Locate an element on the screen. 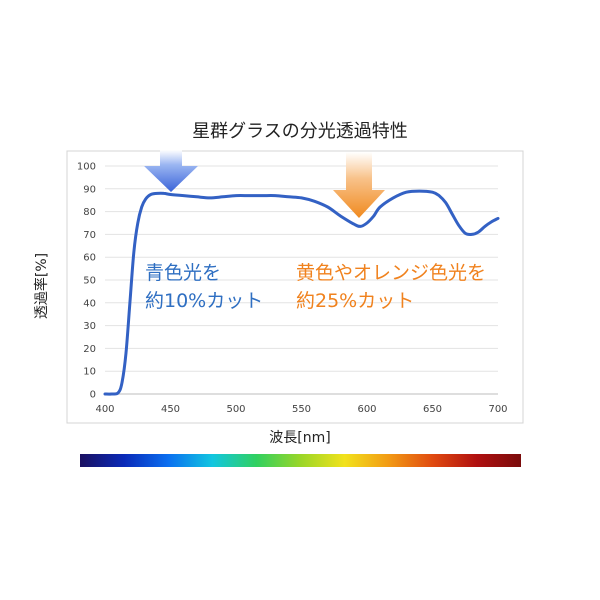 The width and height of the screenshot is (600, 600). y-tick-label: 60 is located at coordinates (89, 258).